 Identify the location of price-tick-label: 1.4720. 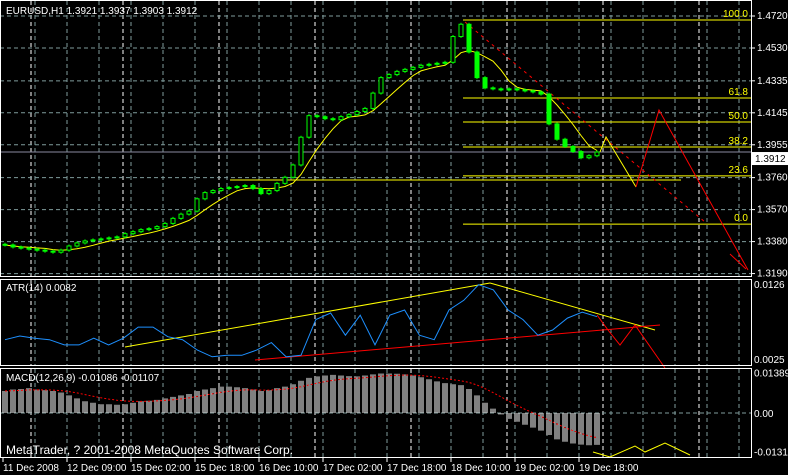
(772, 16).